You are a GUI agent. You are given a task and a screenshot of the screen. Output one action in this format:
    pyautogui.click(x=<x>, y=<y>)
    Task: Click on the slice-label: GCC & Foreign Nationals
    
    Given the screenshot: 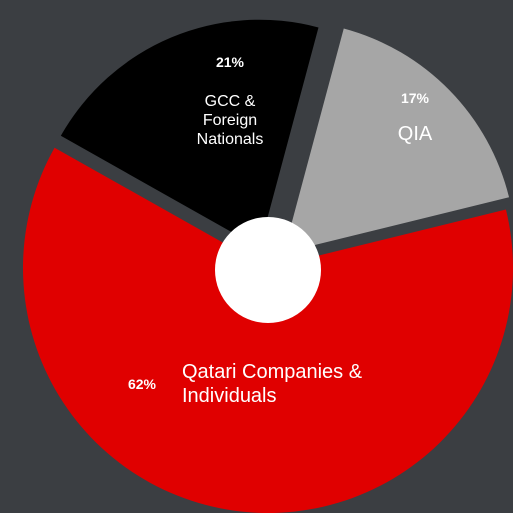 What is the action you would take?
    pyautogui.click(x=230, y=121)
    